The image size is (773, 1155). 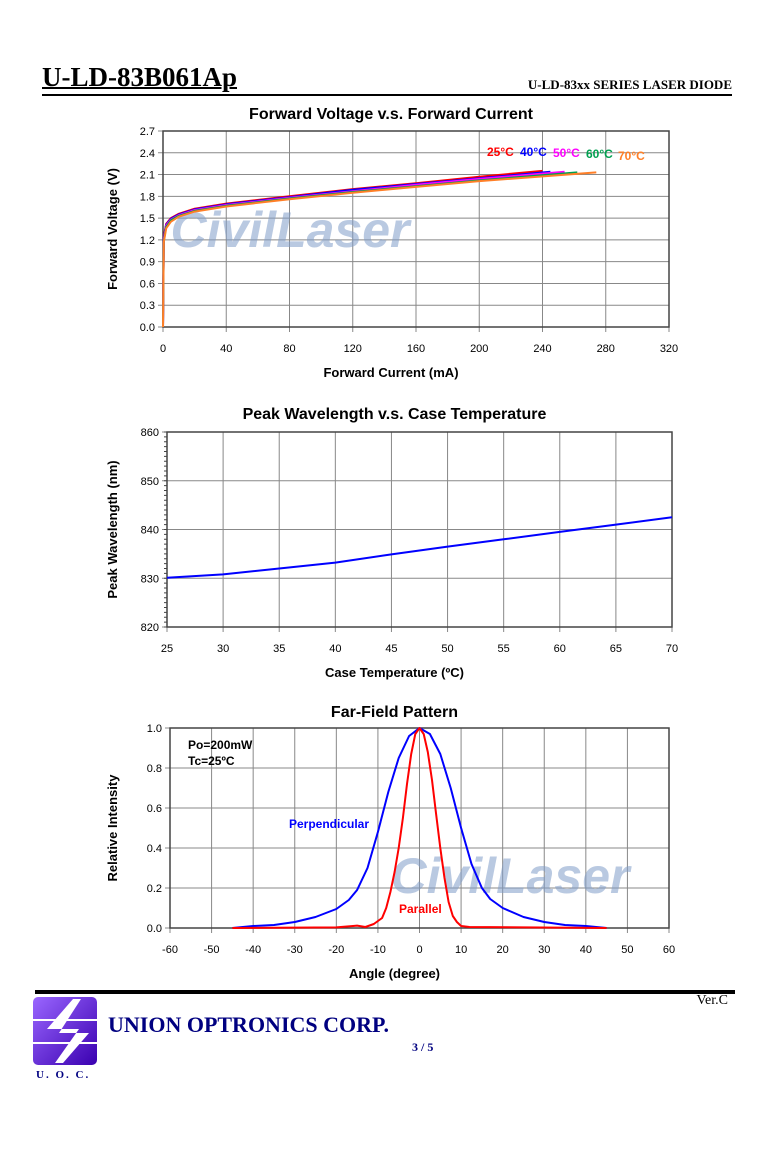 I want to click on footer-divider, so click(x=385, y=992).